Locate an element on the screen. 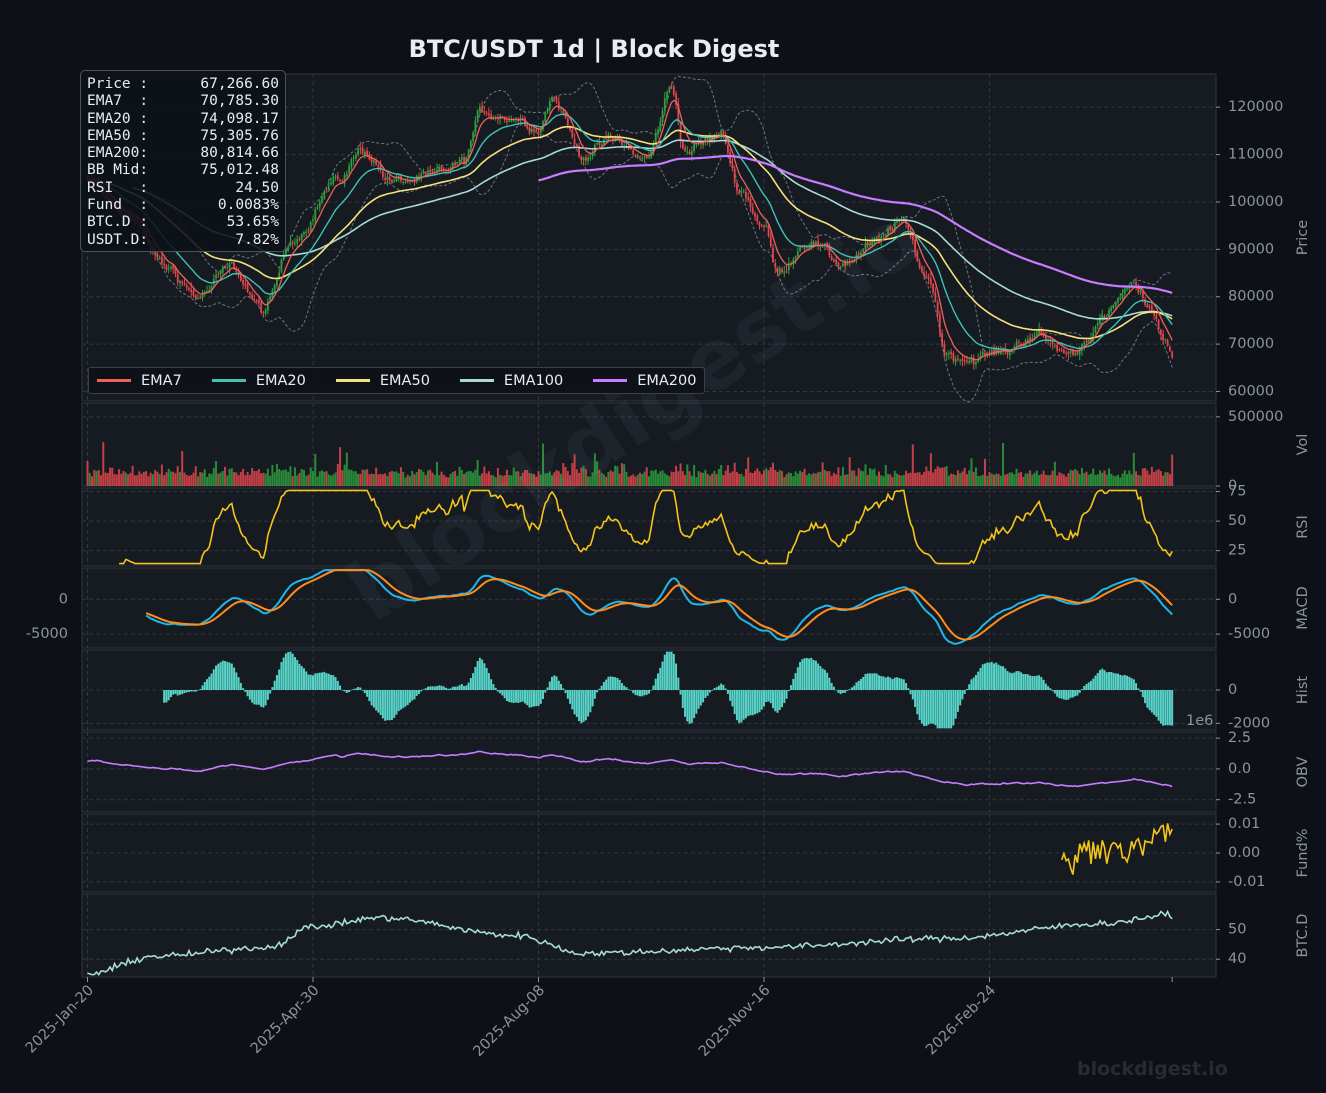 The width and height of the screenshot is (1326, 1093). info-row: BB Mid: 75,012.48 is located at coordinates (183, 170).